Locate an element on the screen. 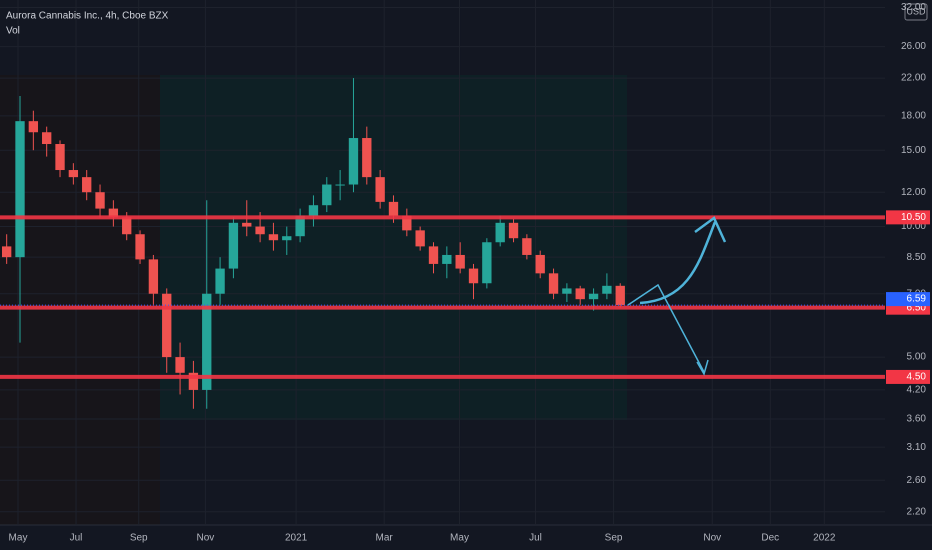 The width and height of the screenshot is (932, 550). x-tick-label: 2021 is located at coordinates (296, 538).